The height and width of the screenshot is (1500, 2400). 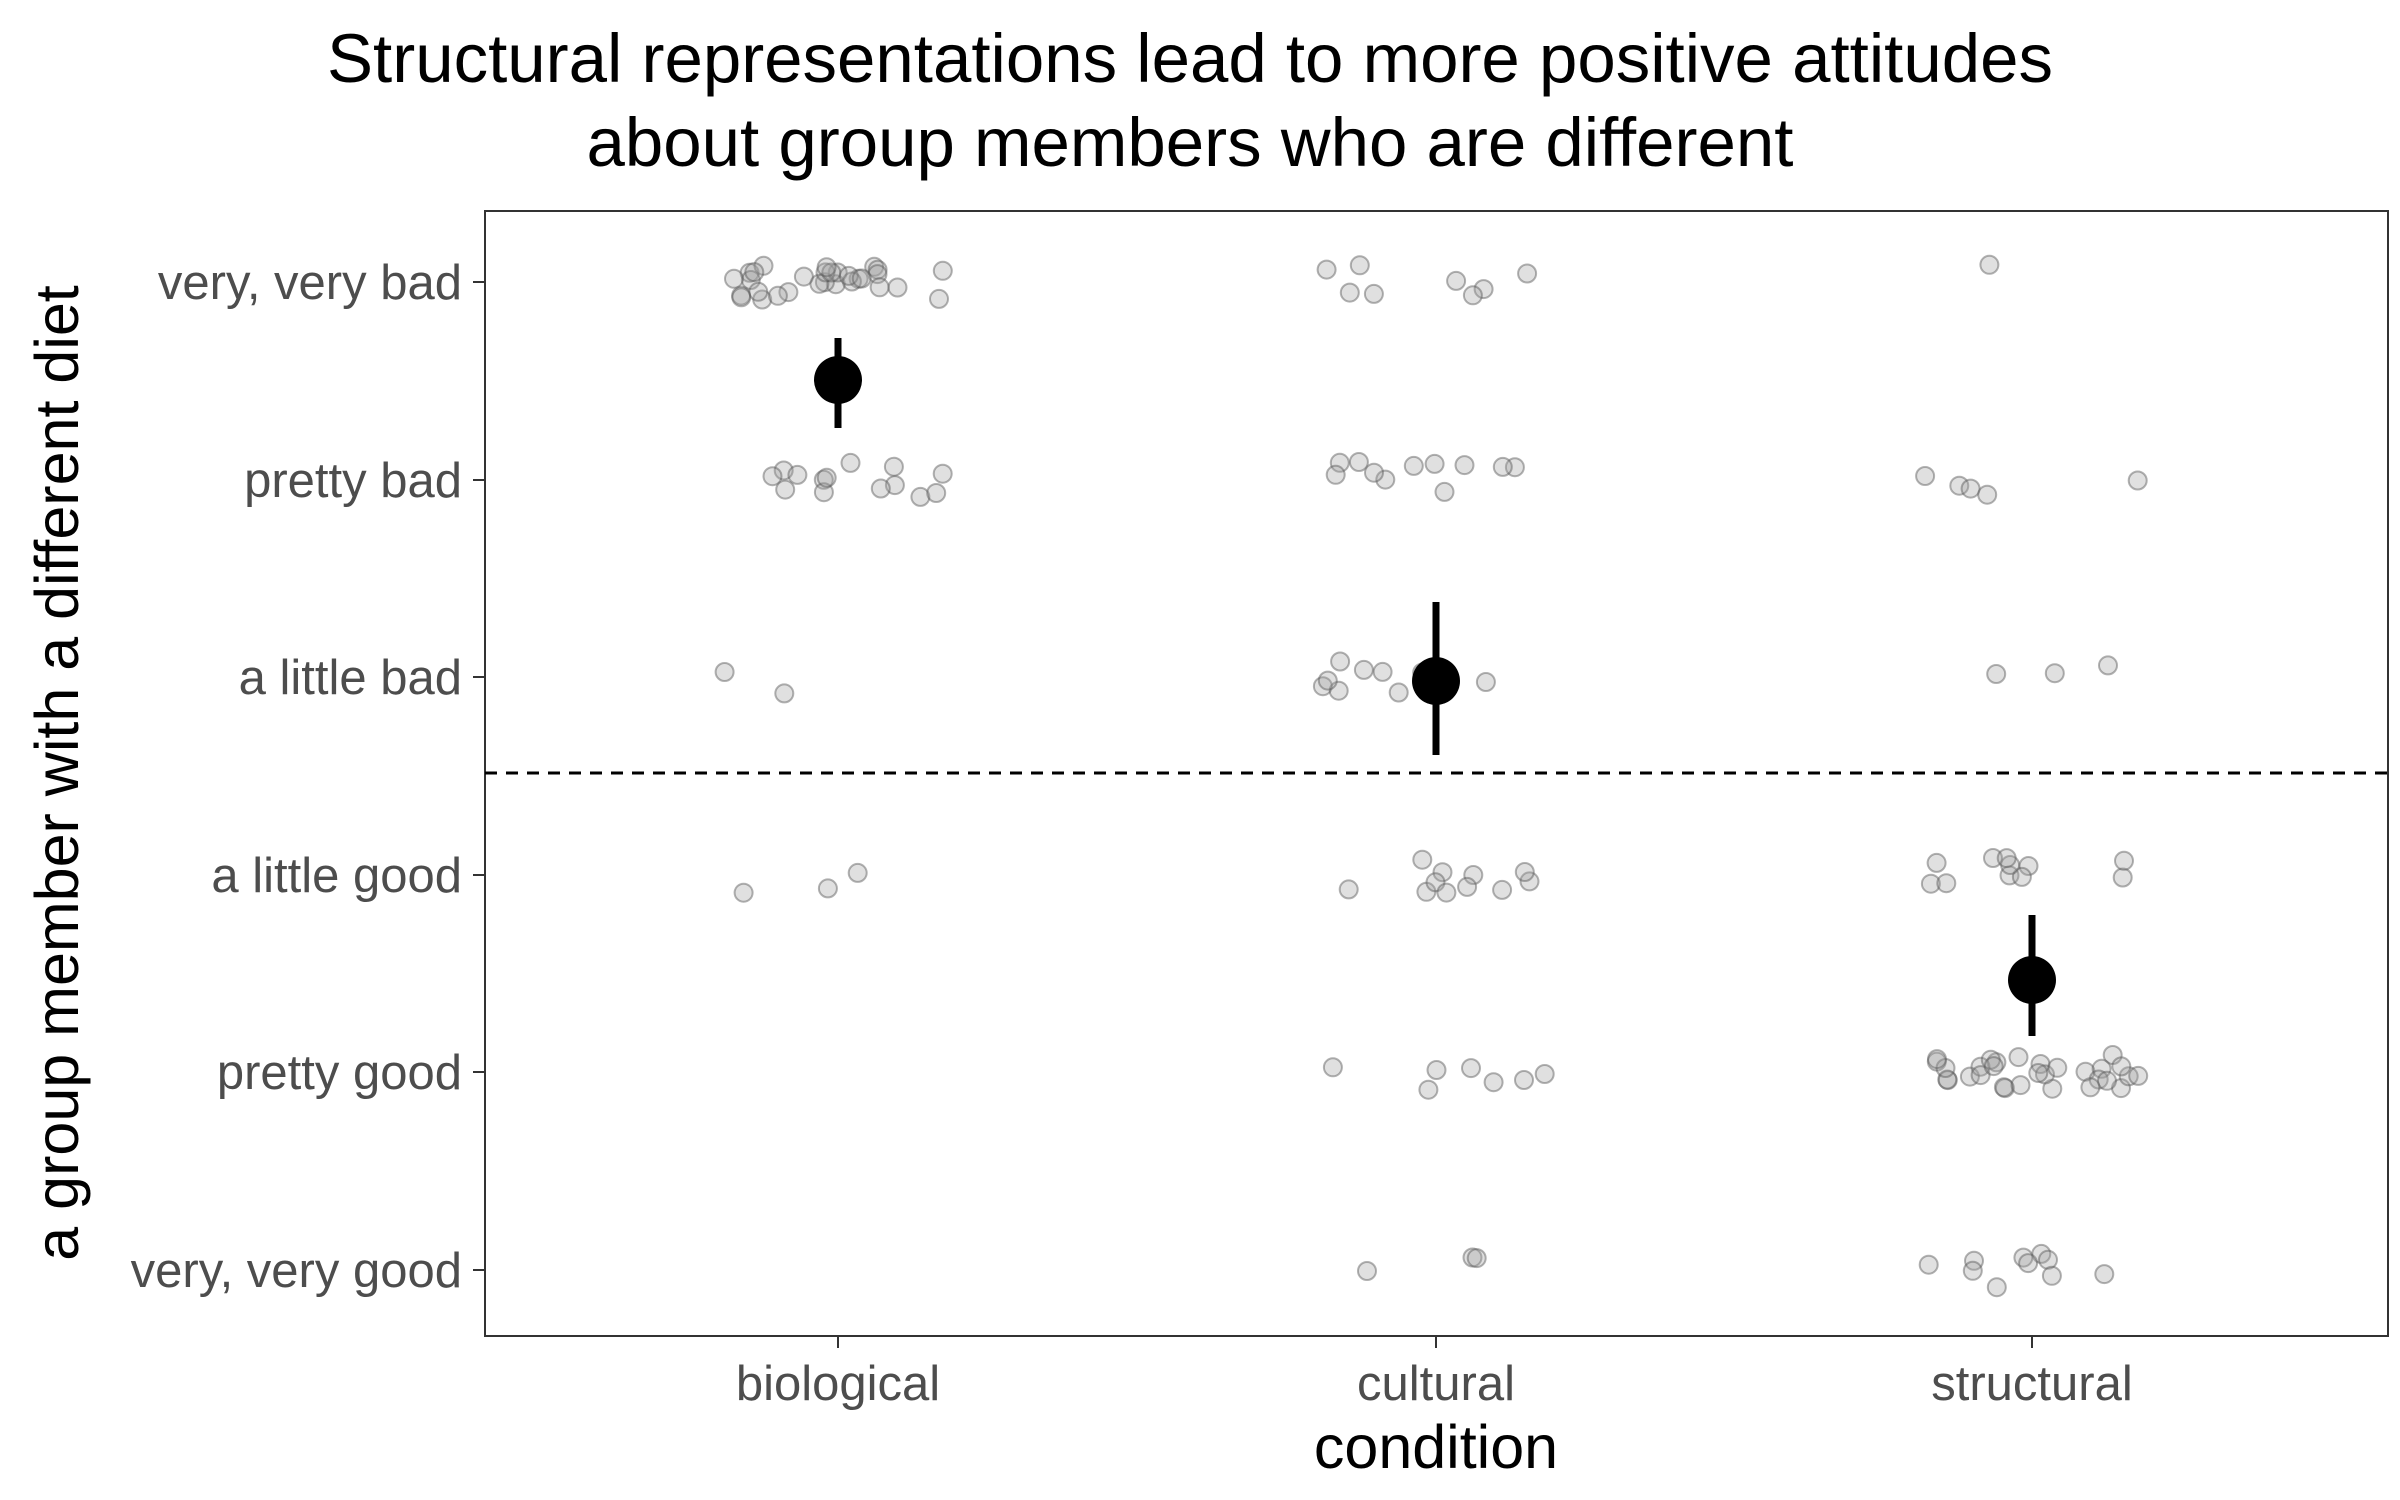 I want to click on y-tick-label: pretty bad, so click(x=353, y=481).